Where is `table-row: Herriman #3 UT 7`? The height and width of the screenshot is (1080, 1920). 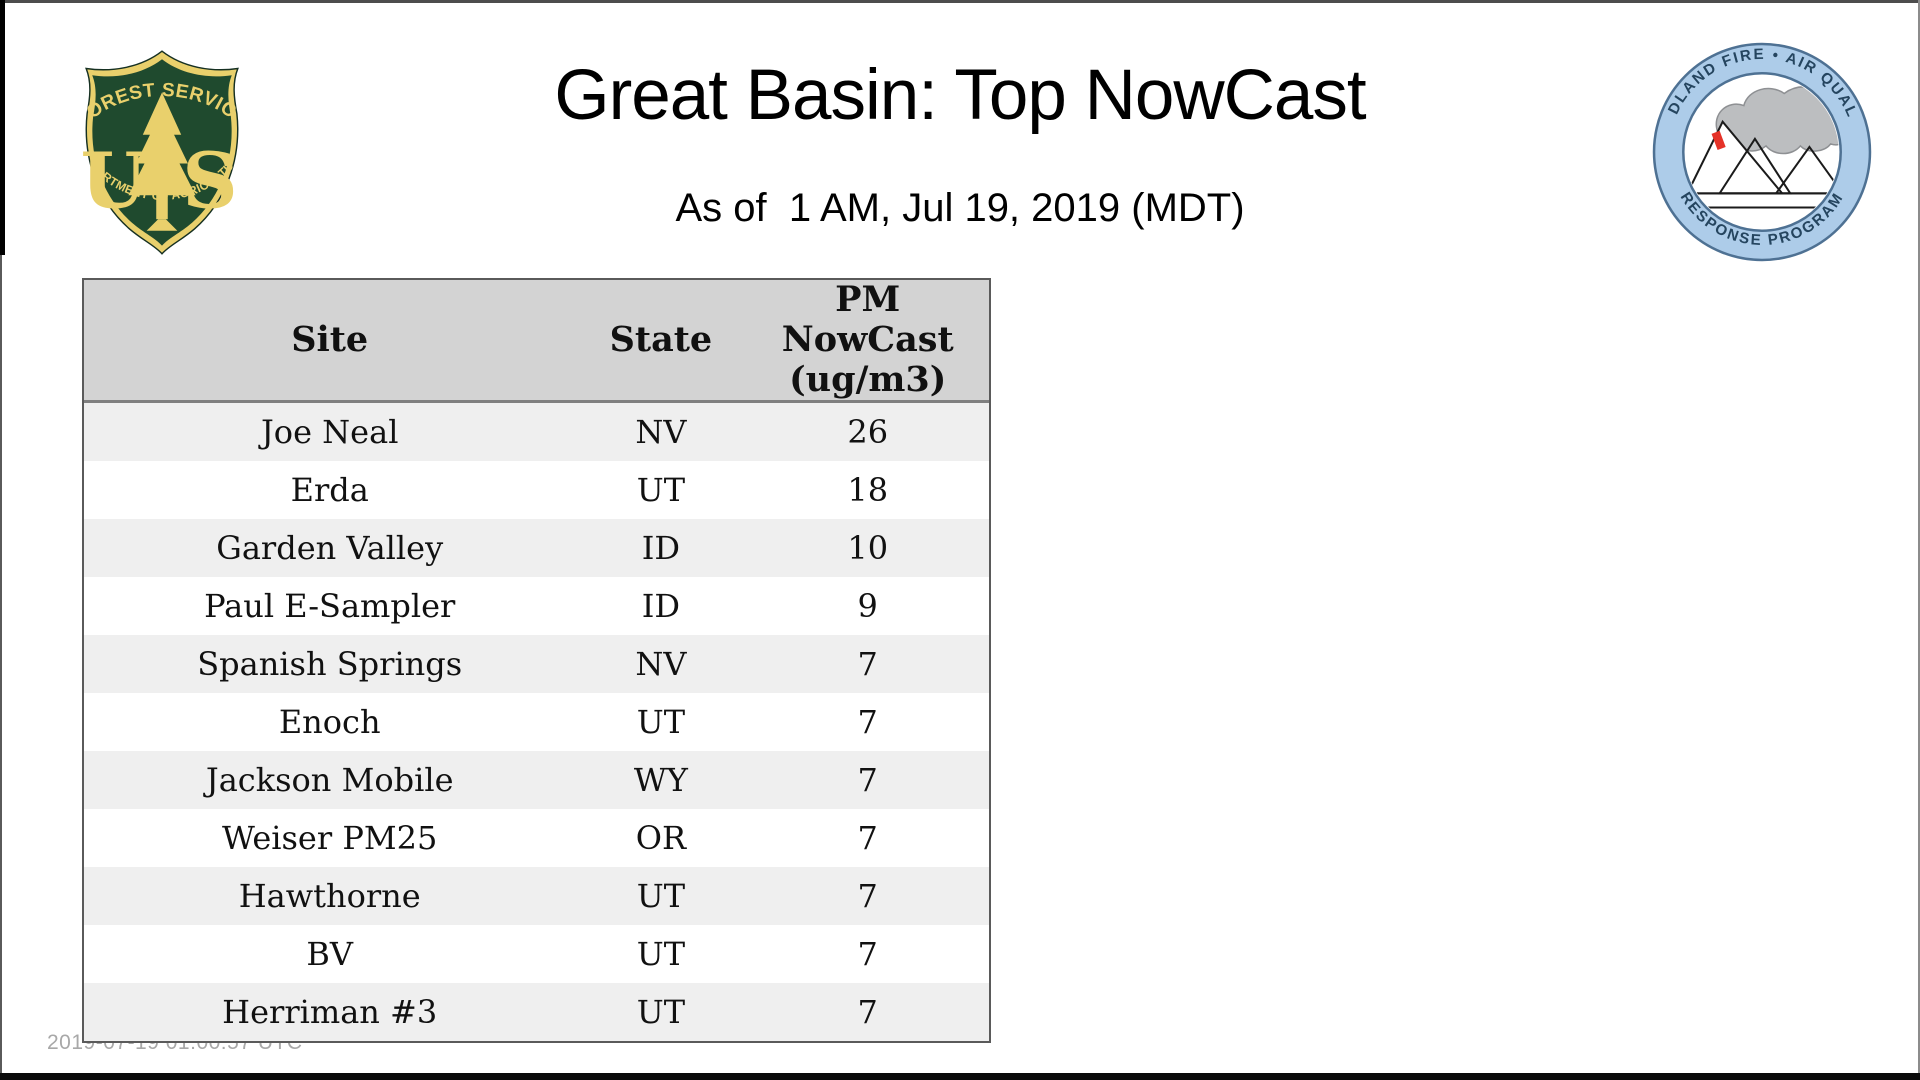 table-row: Herriman #3 UT 7 is located at coordinates (536, 1012).